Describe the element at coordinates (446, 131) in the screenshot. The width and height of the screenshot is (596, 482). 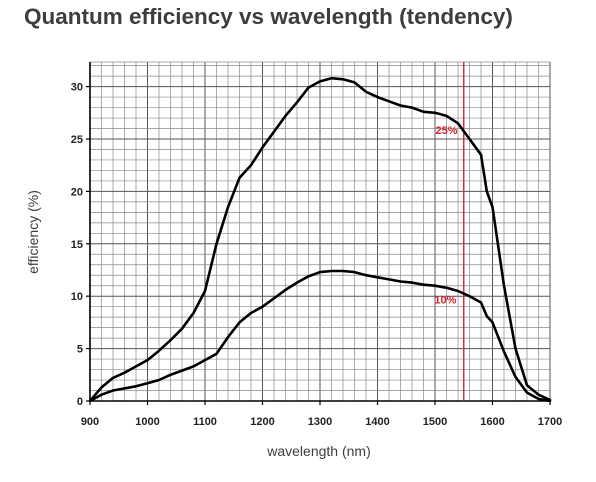
I see `annotation-label: 25%` at that location.